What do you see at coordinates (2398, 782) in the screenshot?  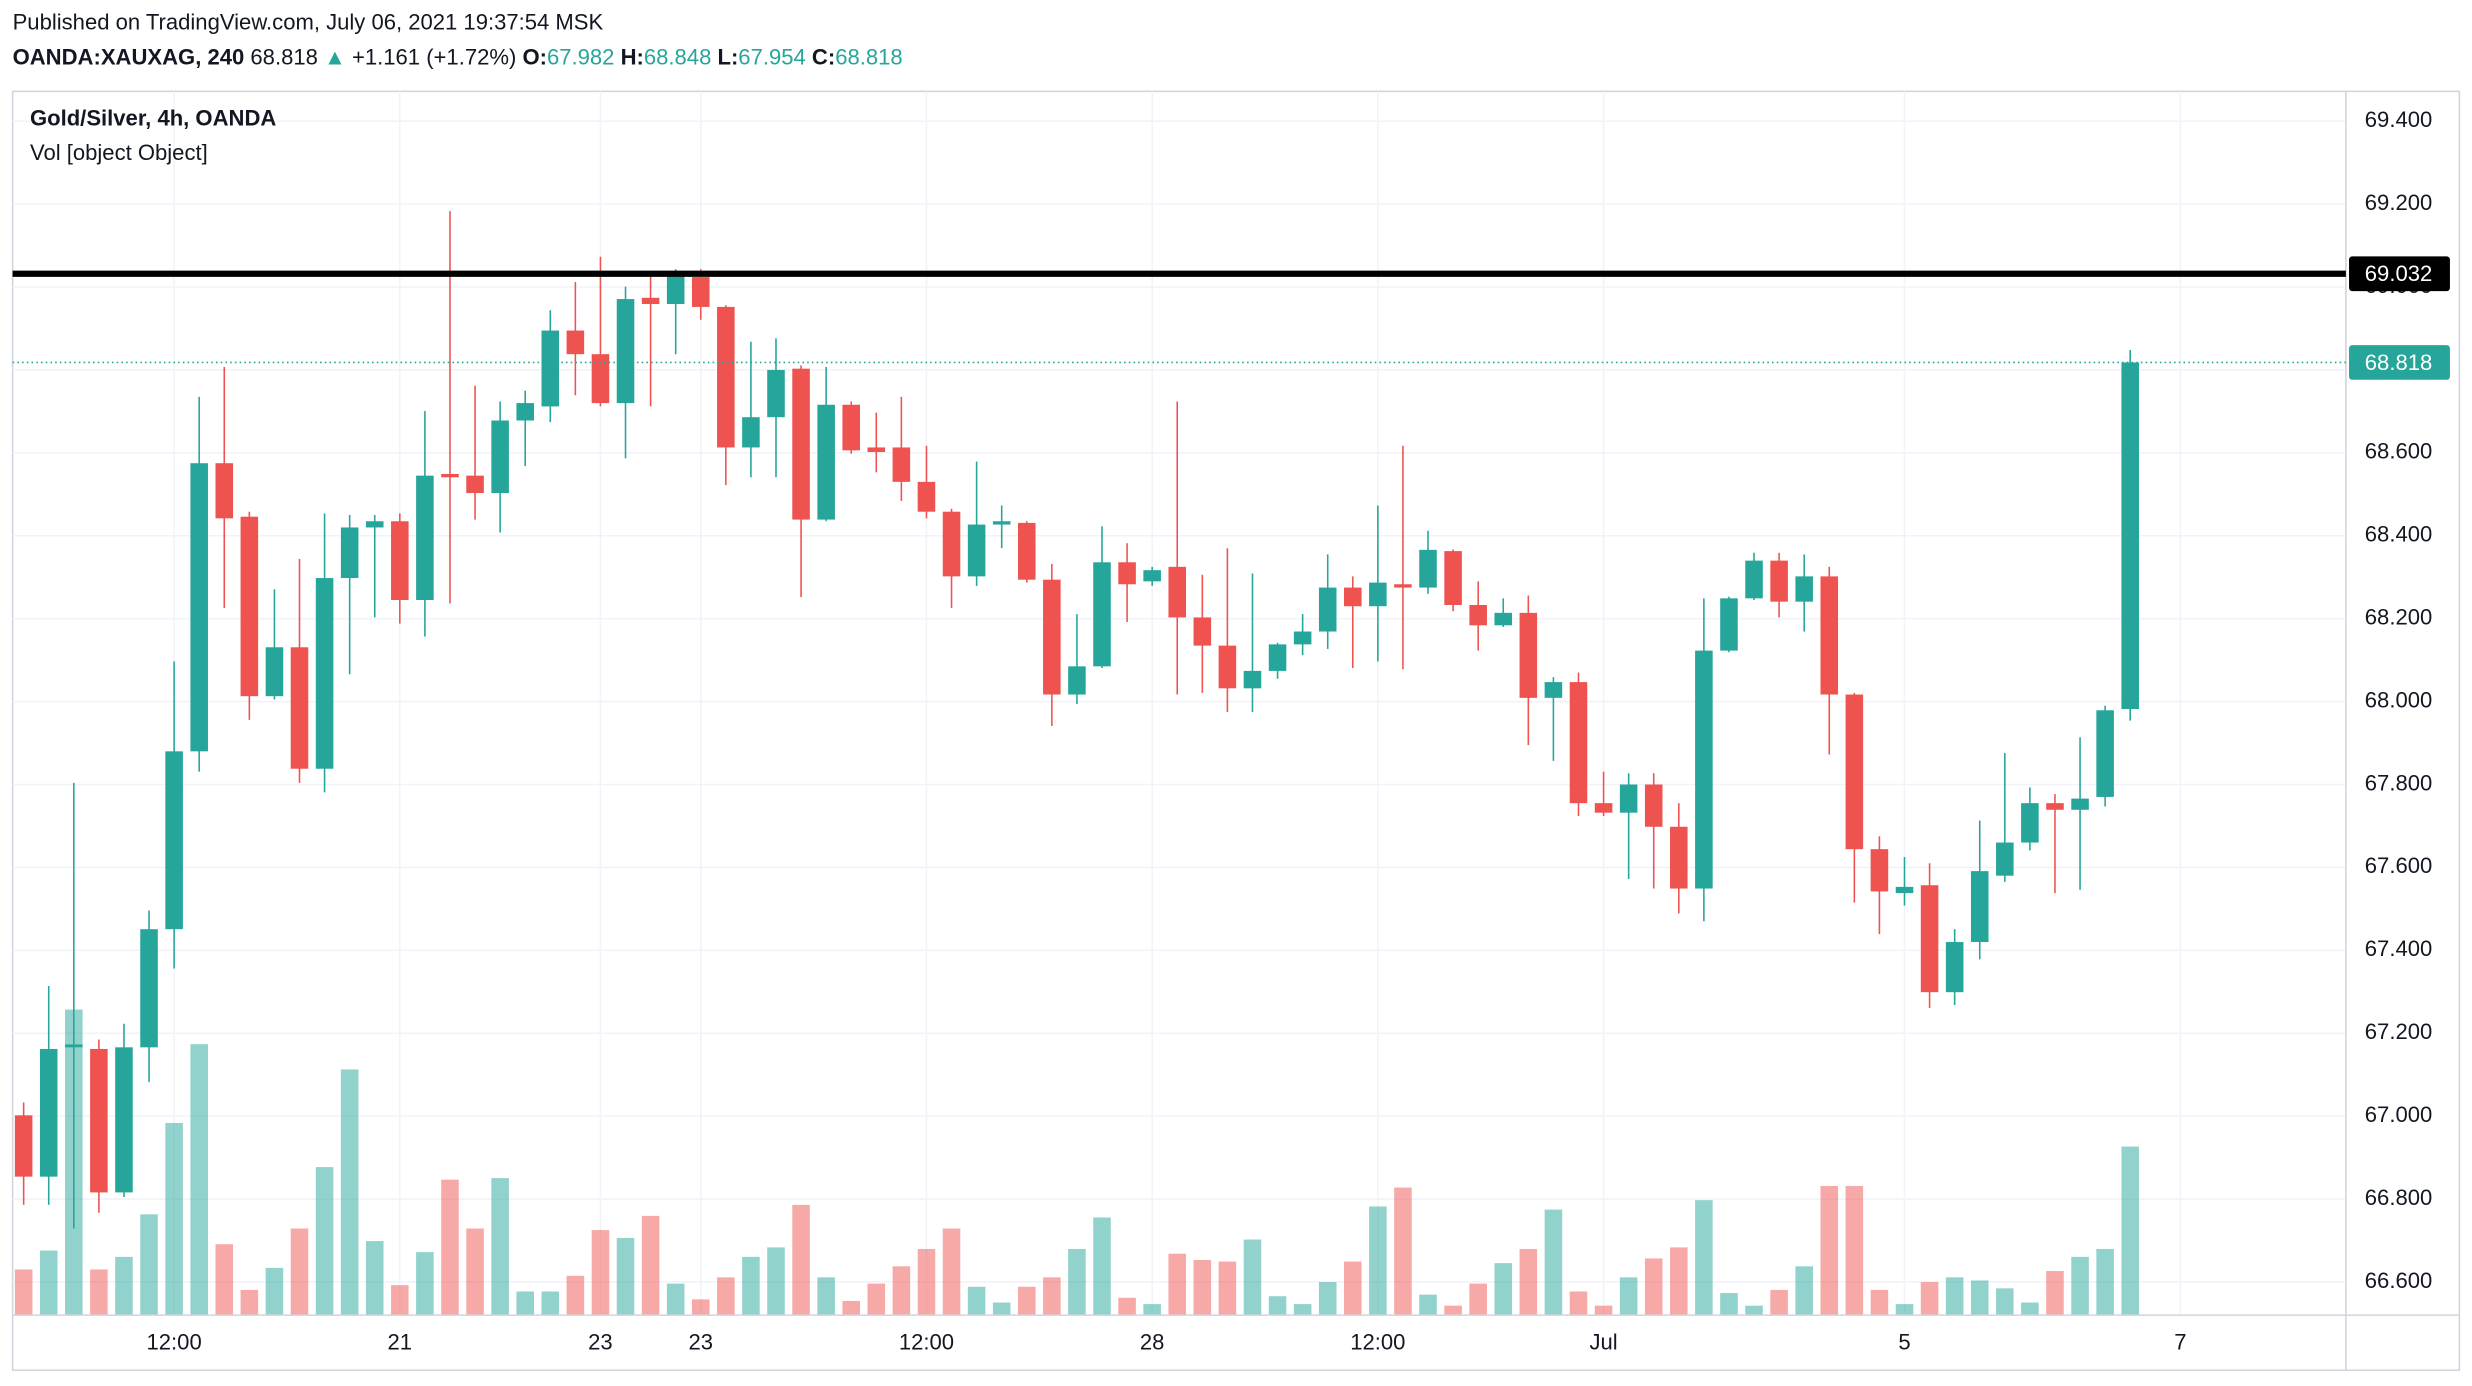 I see `y-tick-label: 67.800` at bounding box center [2398, 782].